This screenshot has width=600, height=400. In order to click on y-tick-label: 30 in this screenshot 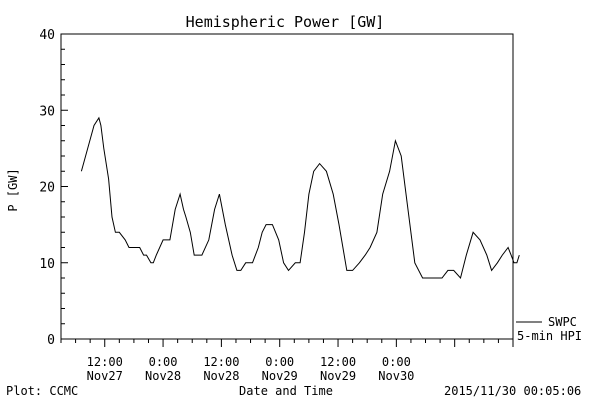, I will do `click(47, 111)`.